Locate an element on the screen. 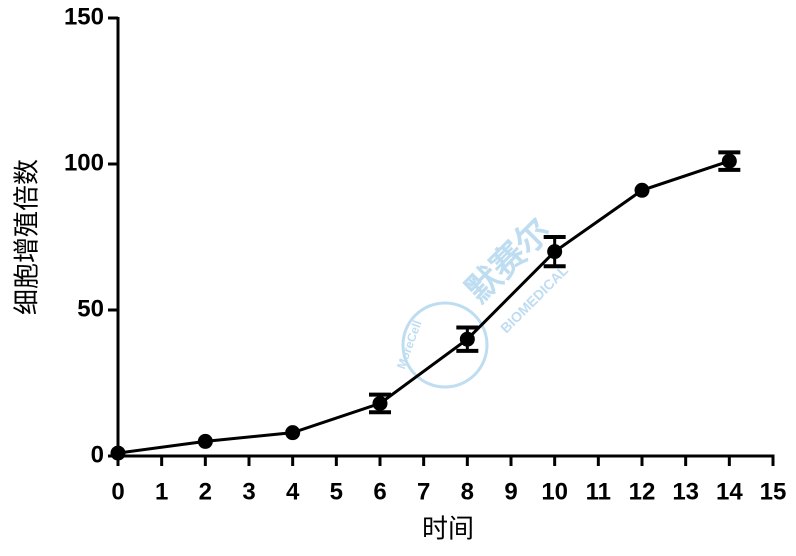 The image size is (796, 556). y-tick-label: 100 is located at coordinates (84, 162).